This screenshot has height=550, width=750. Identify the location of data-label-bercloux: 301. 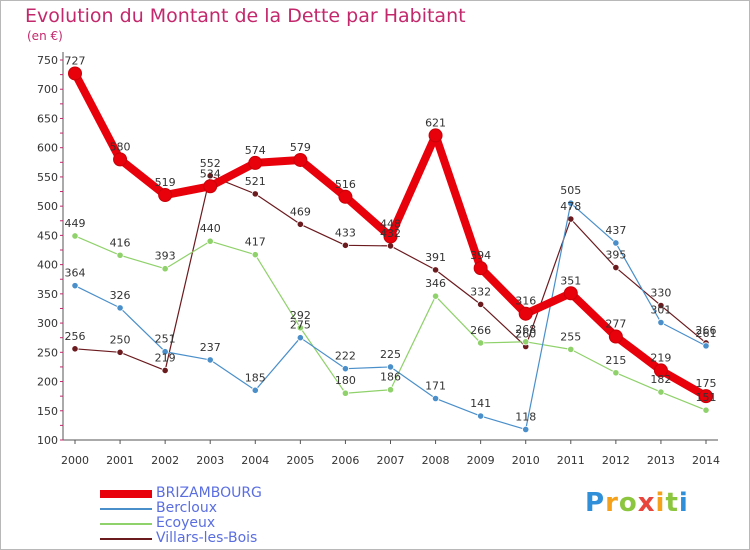
(660, 309).